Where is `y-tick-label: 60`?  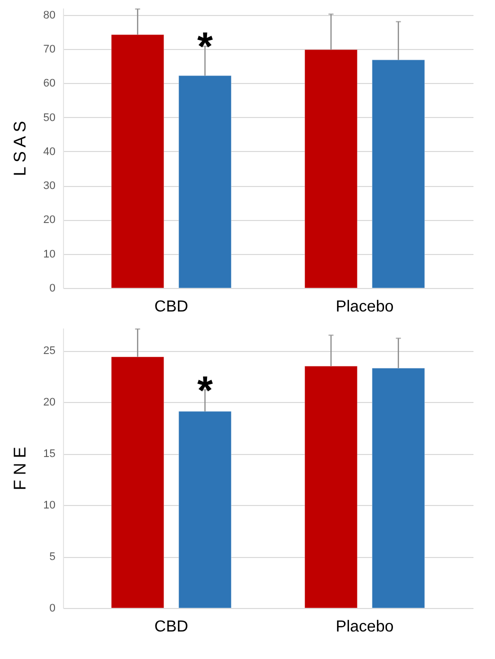
y-tick-label: 60 is located at coordinates (49, 84).